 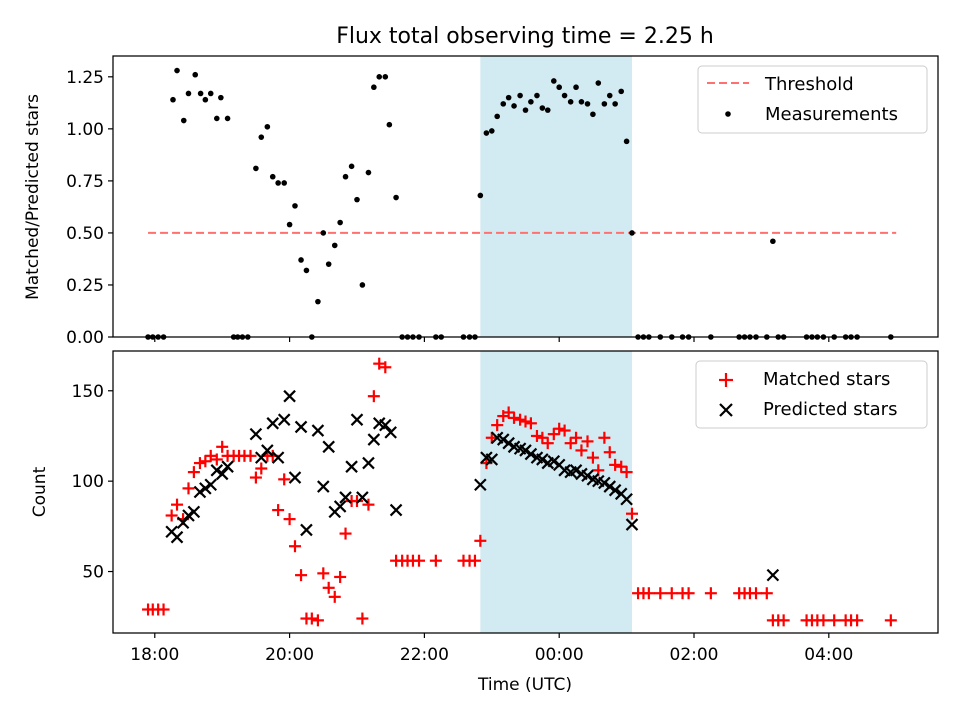 What do you see at coordinates (85, 338) in the screenshot?
I see `y-tick-label: 0.00` at bounding box center [85, 338].